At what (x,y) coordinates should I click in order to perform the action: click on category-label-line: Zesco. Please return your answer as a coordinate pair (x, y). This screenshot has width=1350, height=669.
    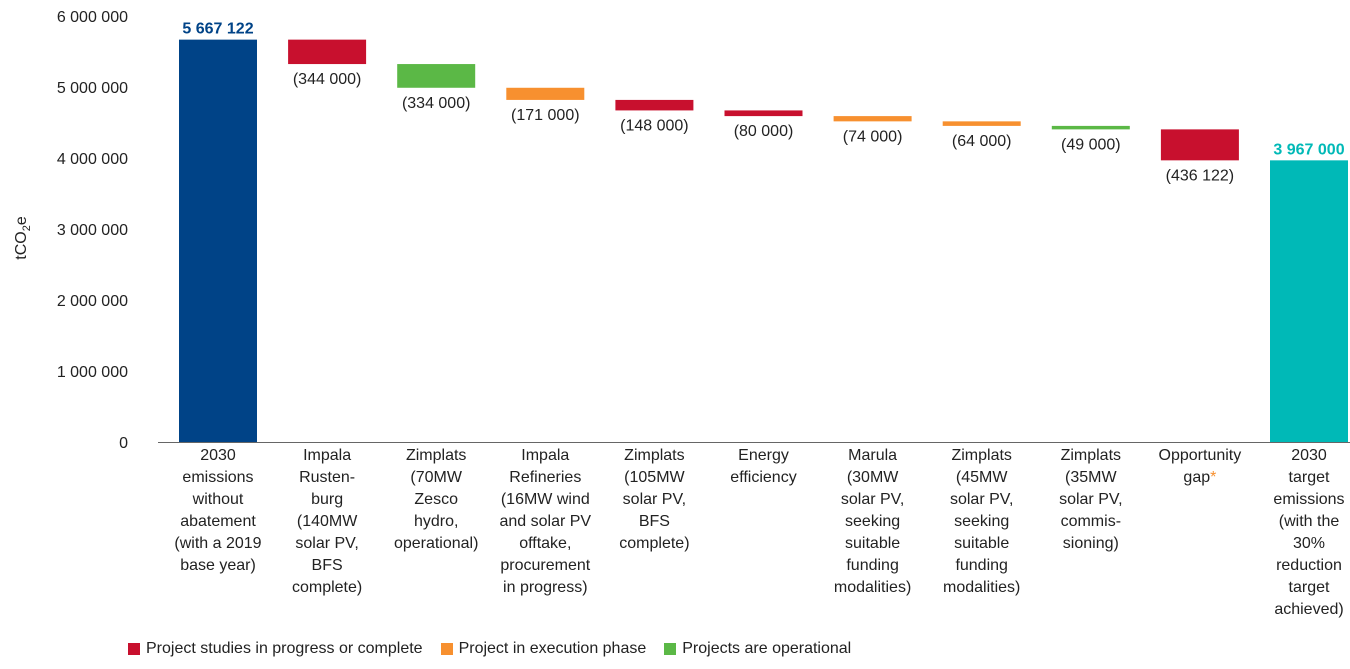
    Looking at the image, I should click on (436, 499).